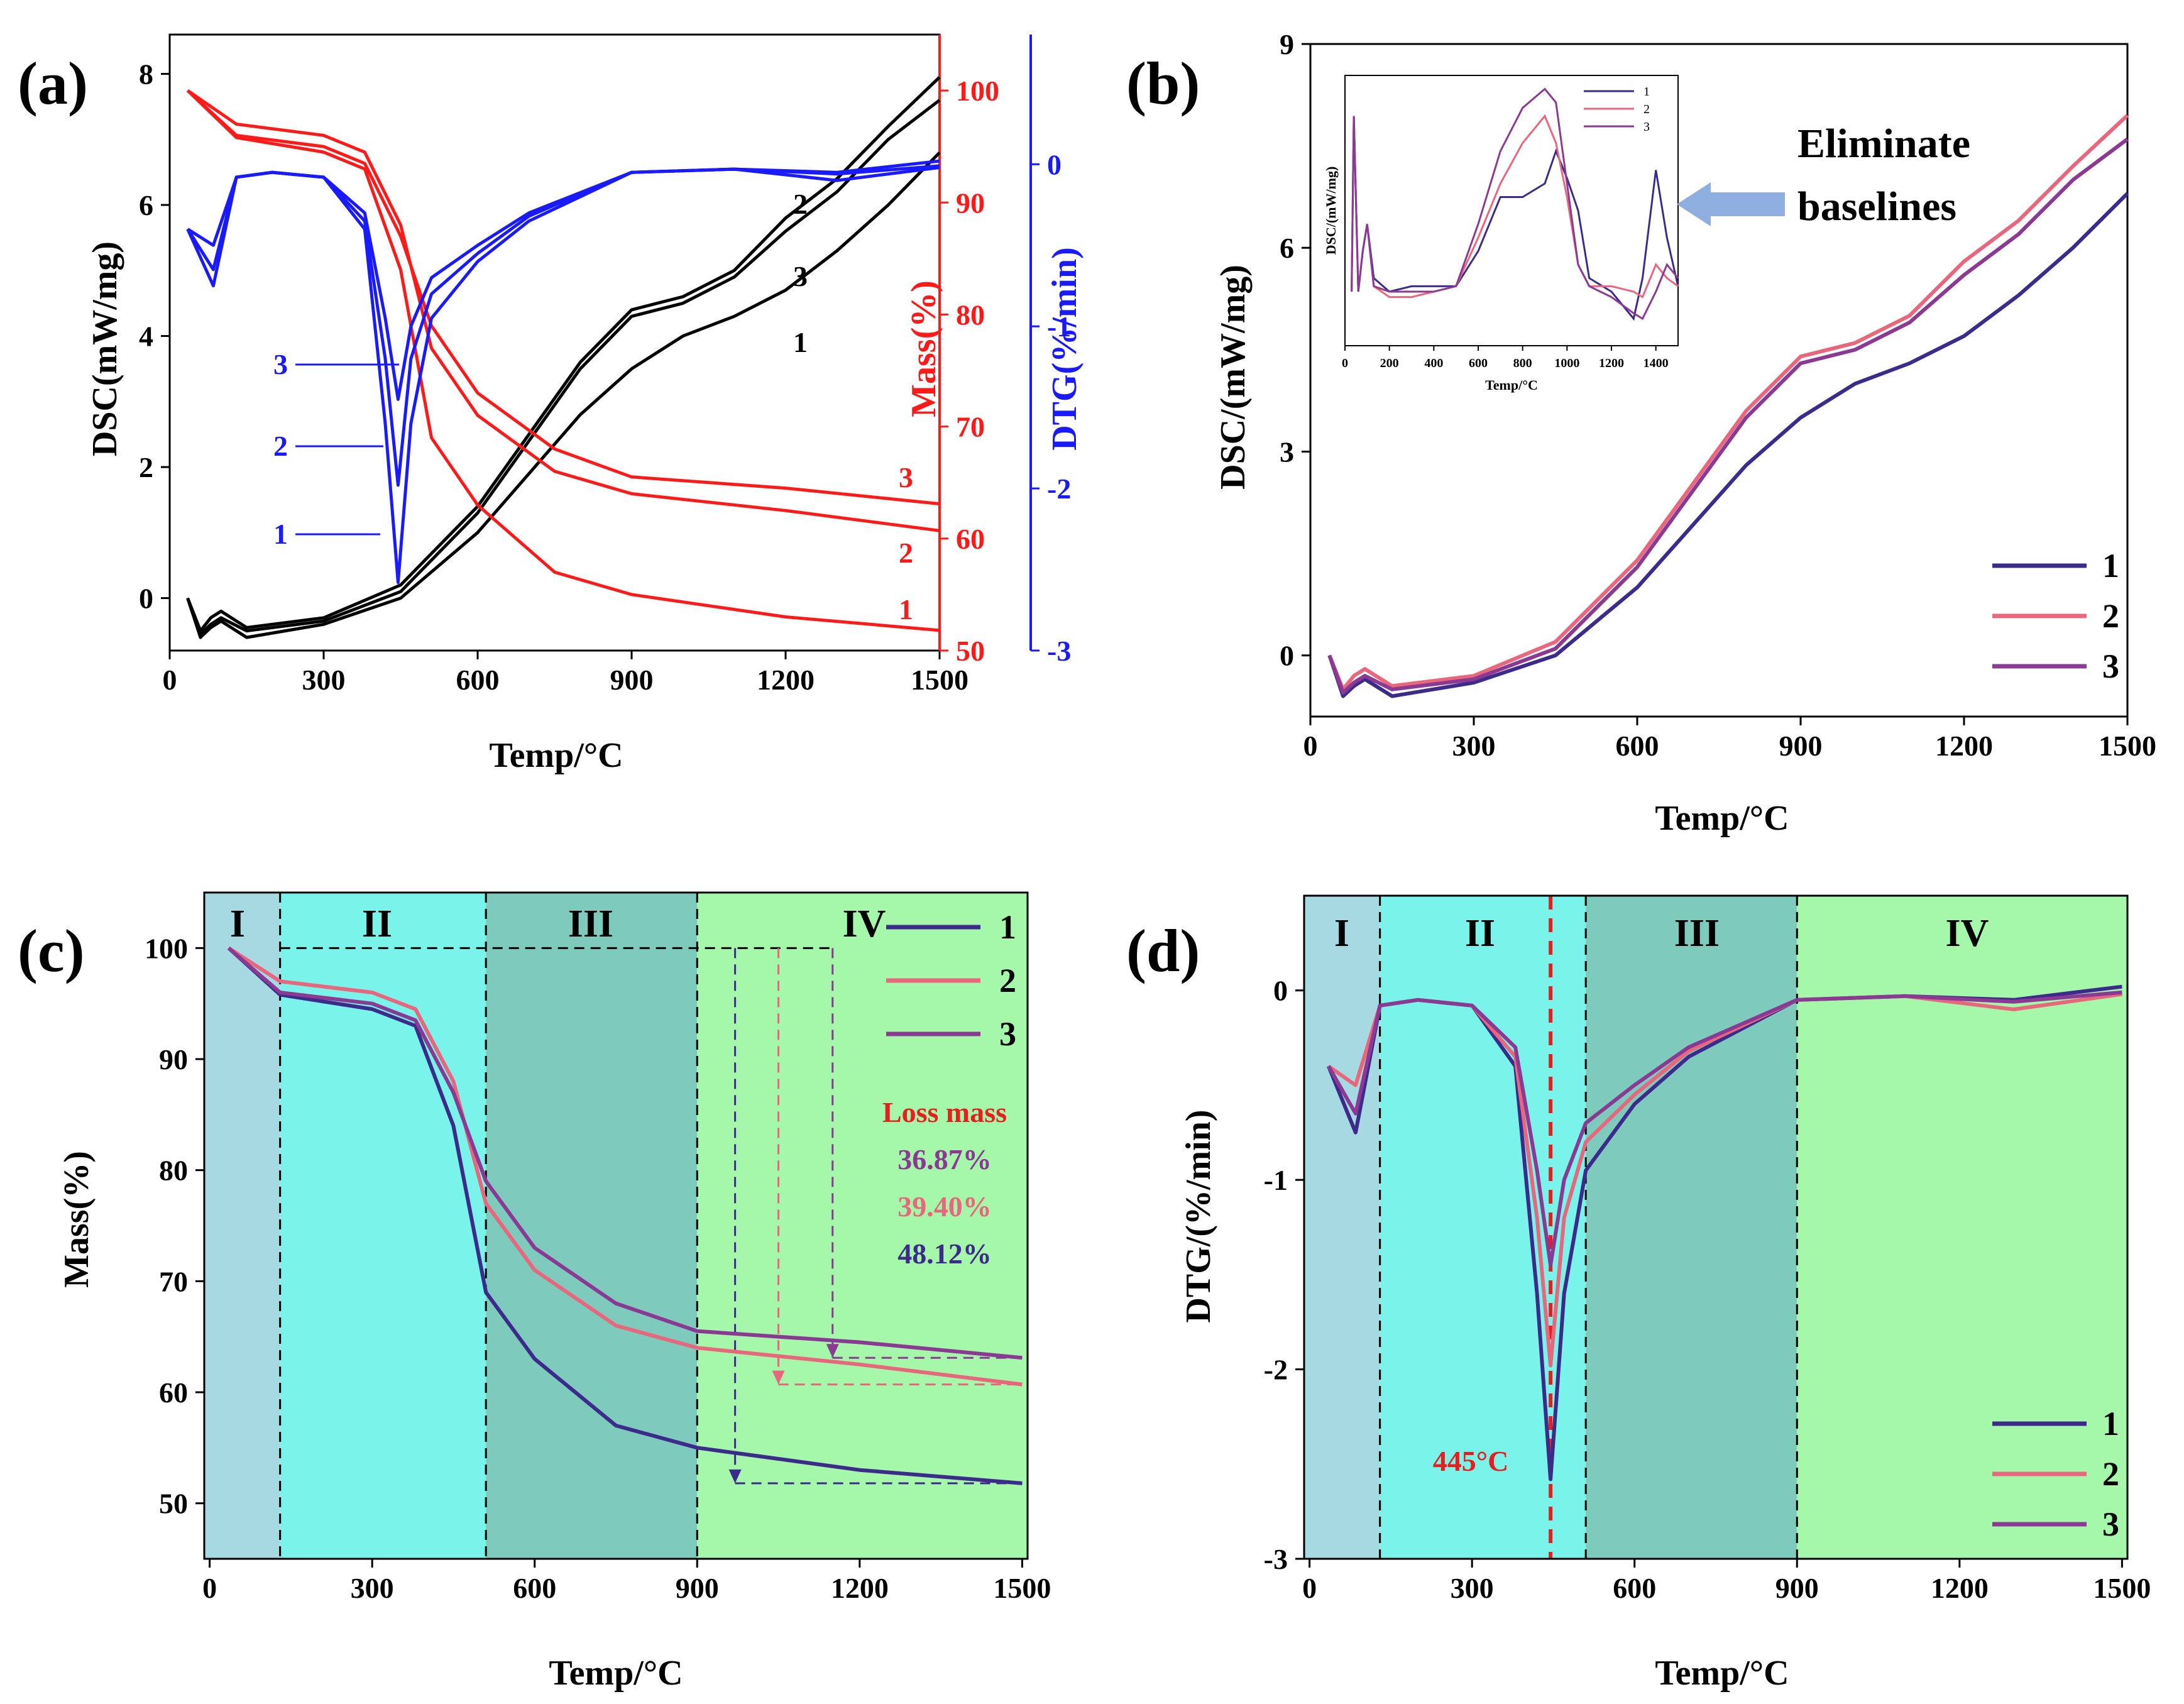 Image resolution: width=2184 pixels, height=1704 pixels. I want to click on panel-d-label: (d), so click(1163, 950).